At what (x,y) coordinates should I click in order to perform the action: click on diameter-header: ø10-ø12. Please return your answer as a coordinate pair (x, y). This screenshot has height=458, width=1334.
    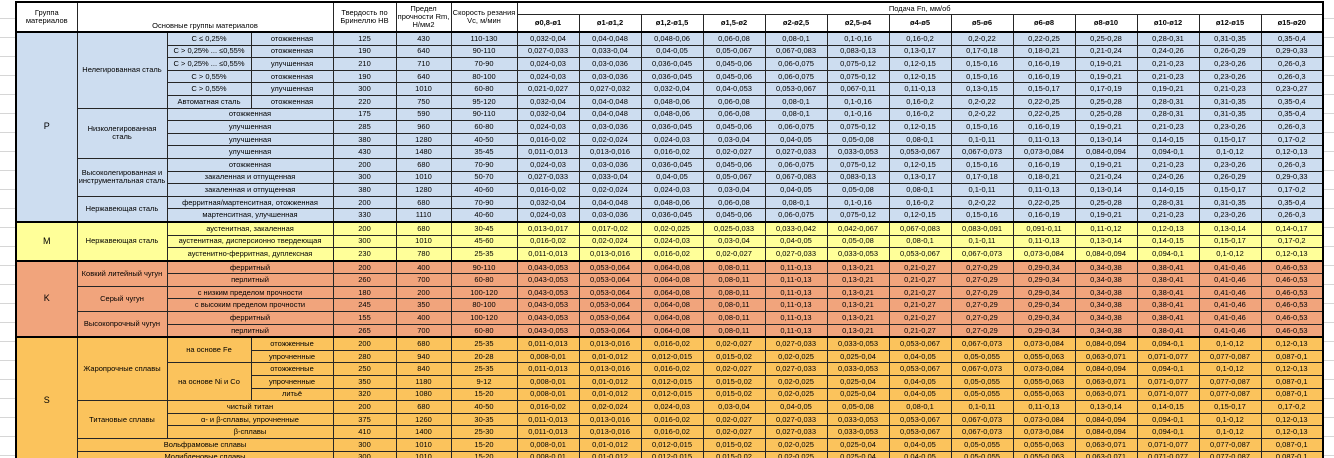
    Looking at the image, I should click on (1168, 23).